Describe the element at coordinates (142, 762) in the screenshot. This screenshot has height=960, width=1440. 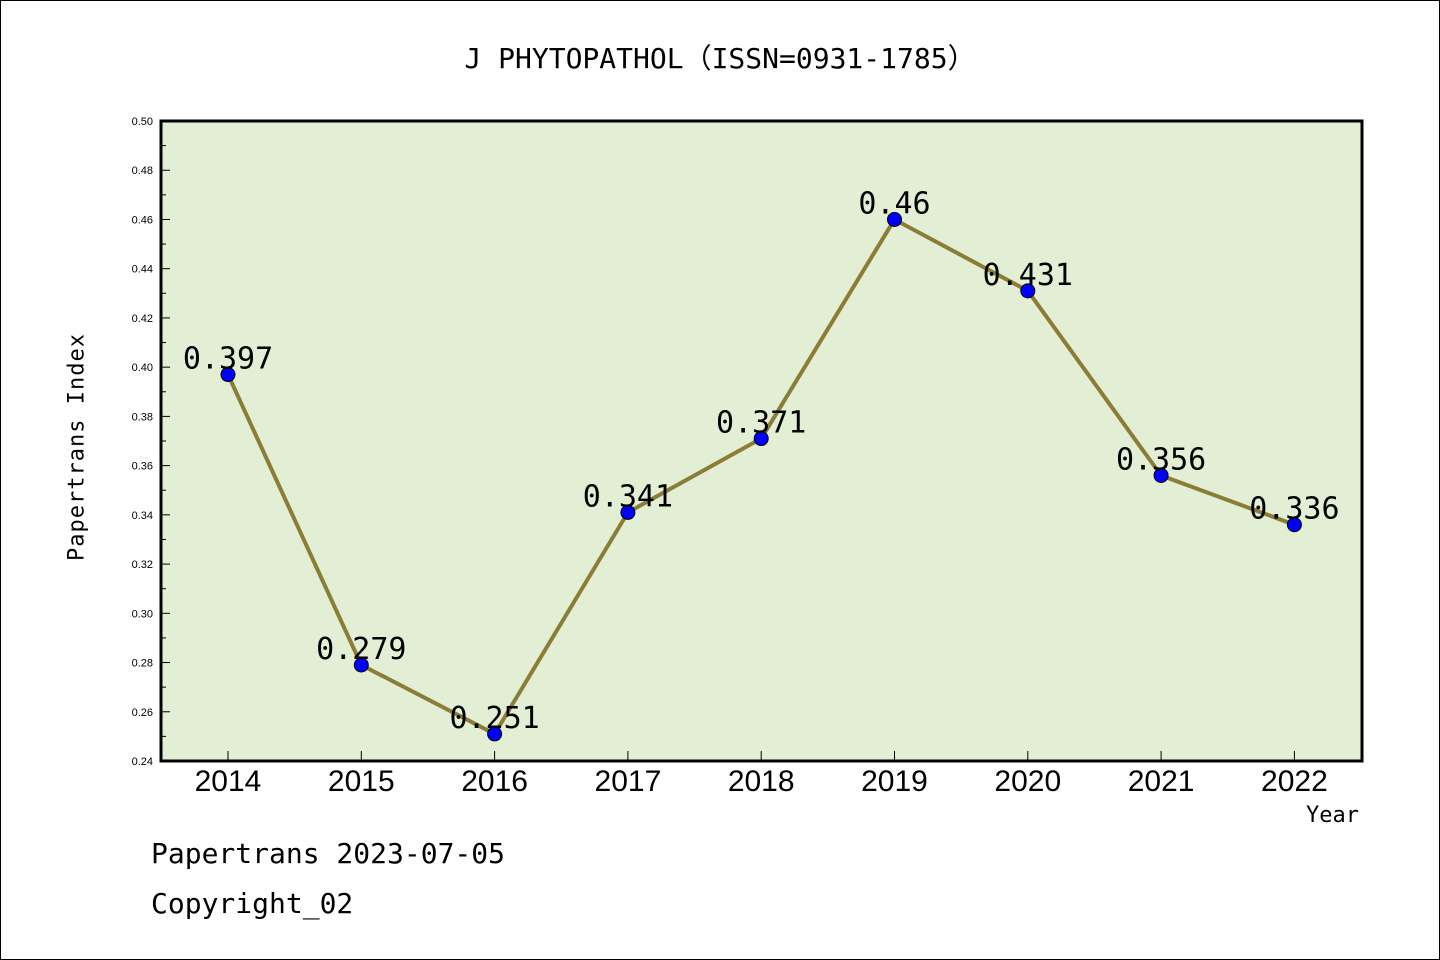
I see `y-tick-label: 0.24` at that location.